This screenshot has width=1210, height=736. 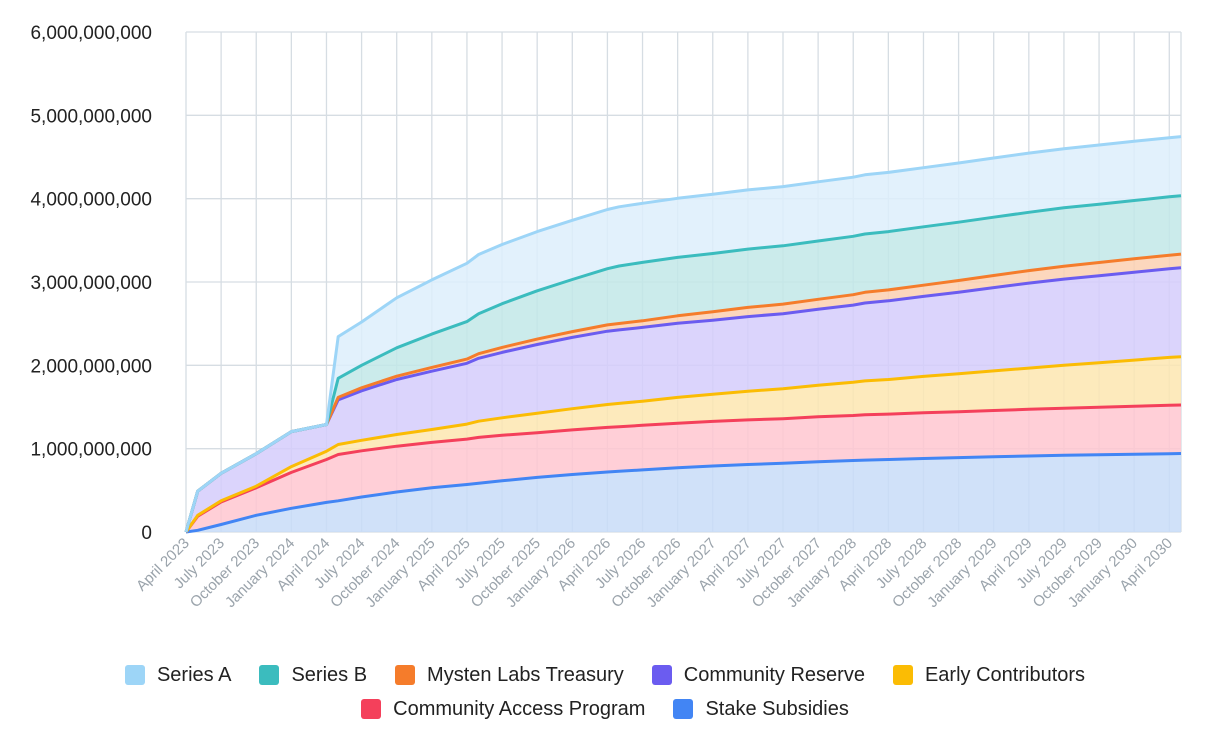 I want to click on y-tick-label: 3,000,000,000, so click(x=91, y=283).